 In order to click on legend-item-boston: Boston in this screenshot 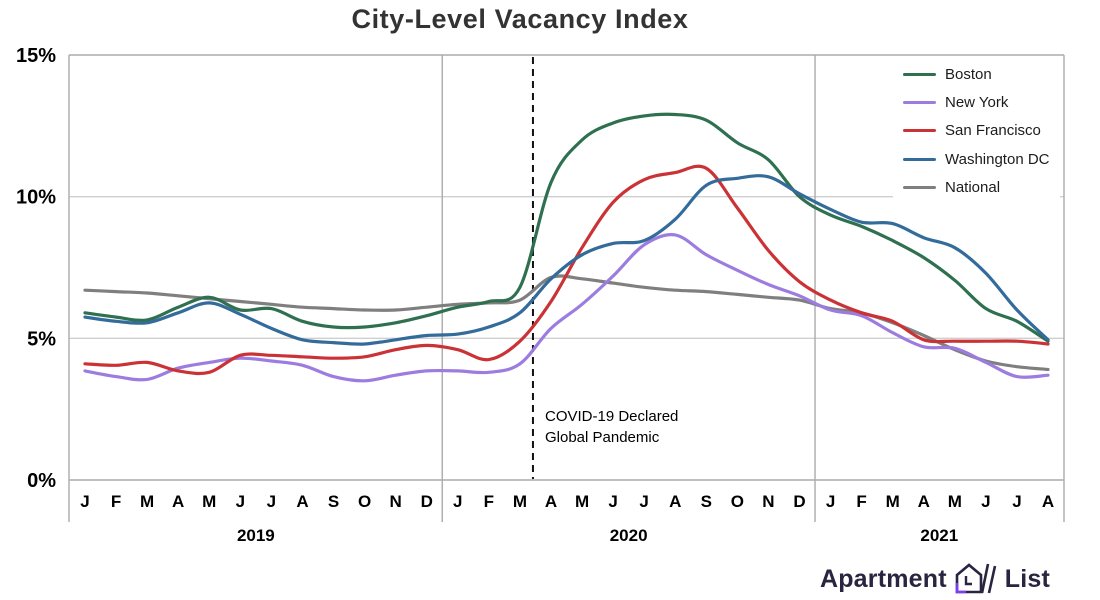, I will do `click(976, 74)`.